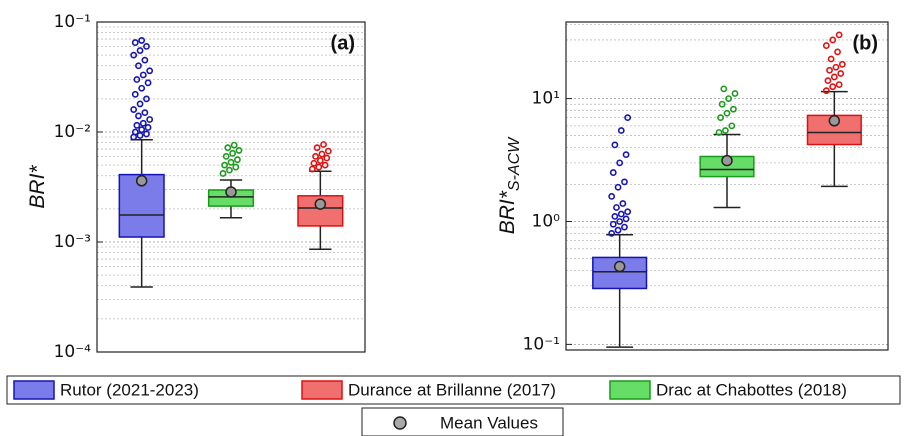 Image resolution: width=904 pixels, height=436 pixels. What do you see at coordinates (400, 423) in the screenshot?
I see `mean-legend-marker` at bounding box center [400, 423].